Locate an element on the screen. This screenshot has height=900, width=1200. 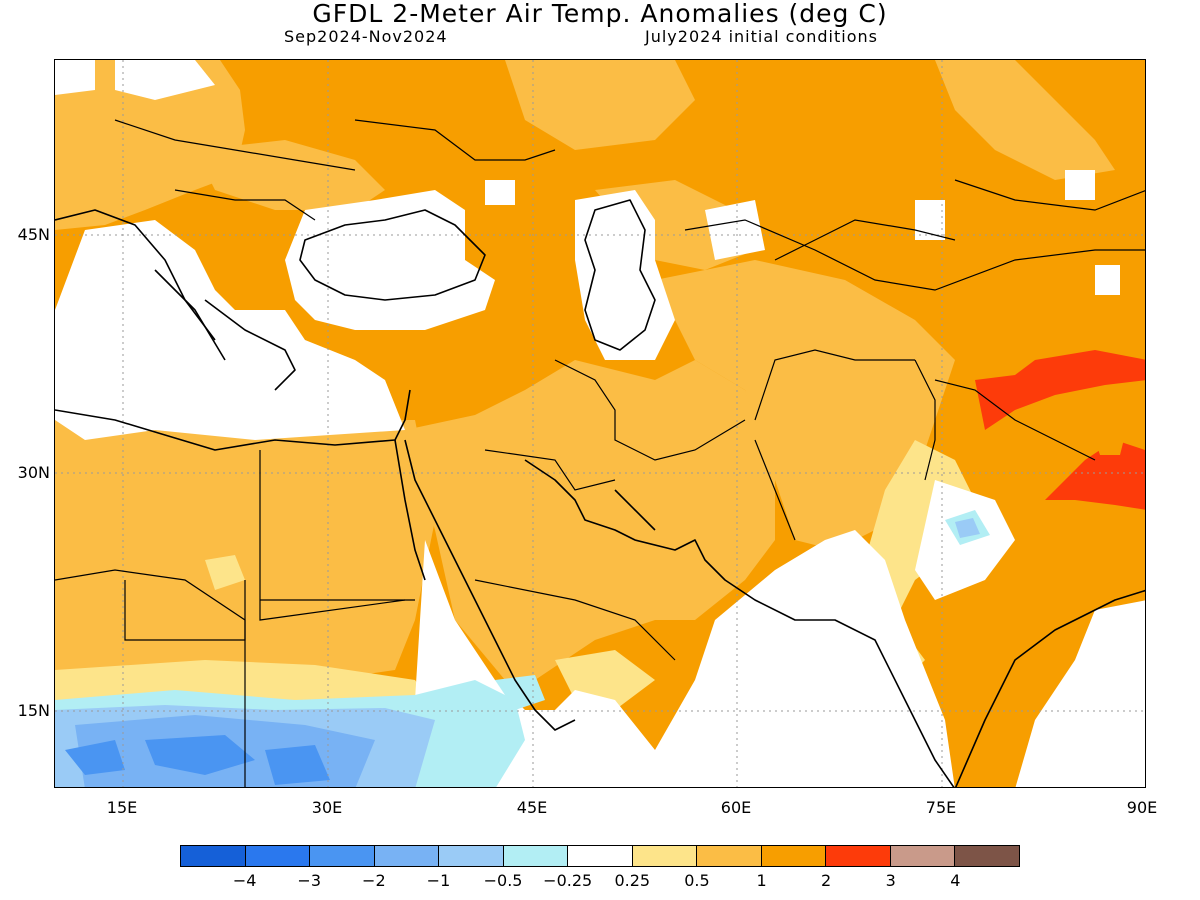
color-bar-tick-label: 4 is located at coordinates (955, 880).